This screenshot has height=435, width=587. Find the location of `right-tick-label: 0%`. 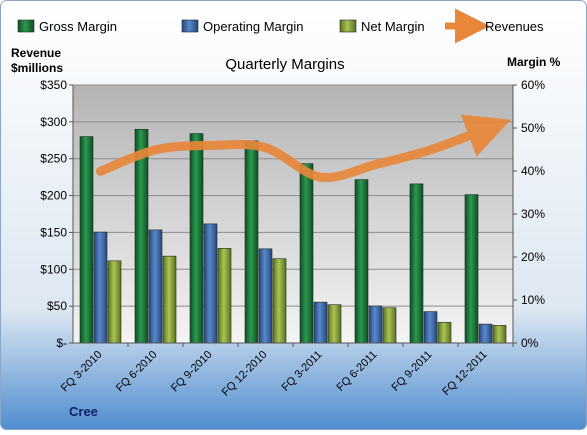

right-tick-label: 0% is located at coordinates (530, 343).